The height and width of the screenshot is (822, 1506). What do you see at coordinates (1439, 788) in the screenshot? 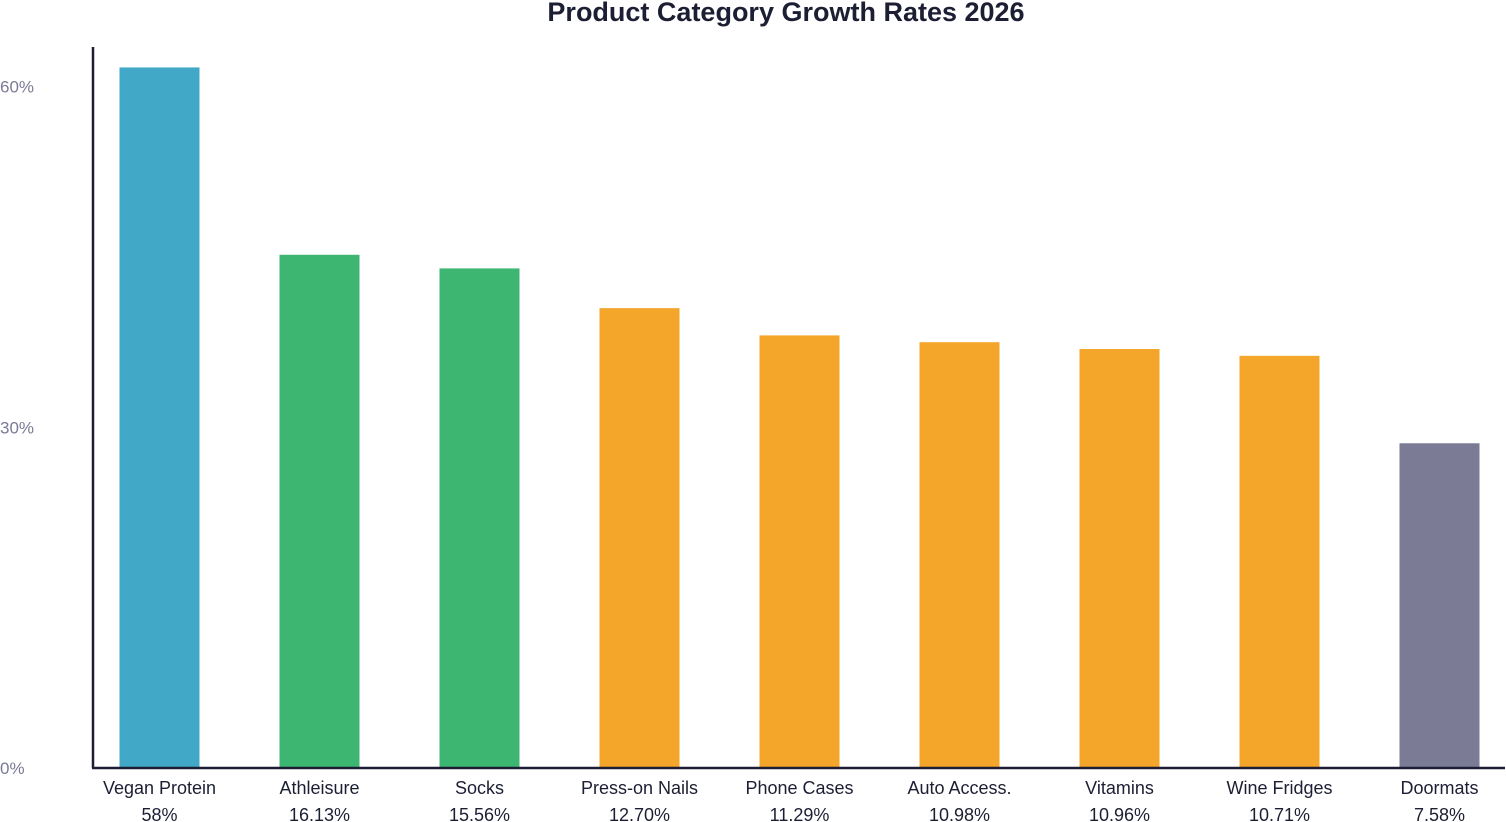
I see `category-label: Doormats` at bounding box center [1439, 788].